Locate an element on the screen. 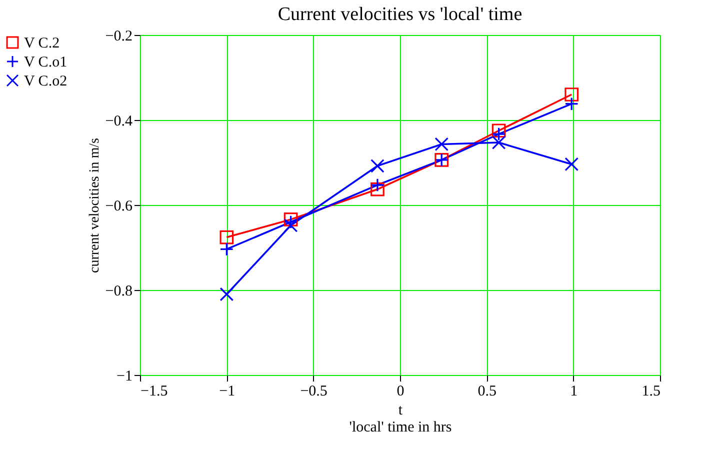 The width and height of the screenshot is (719, 466). x-axis-title: t 'local' time in hrs is located at coordinates (400, 419).